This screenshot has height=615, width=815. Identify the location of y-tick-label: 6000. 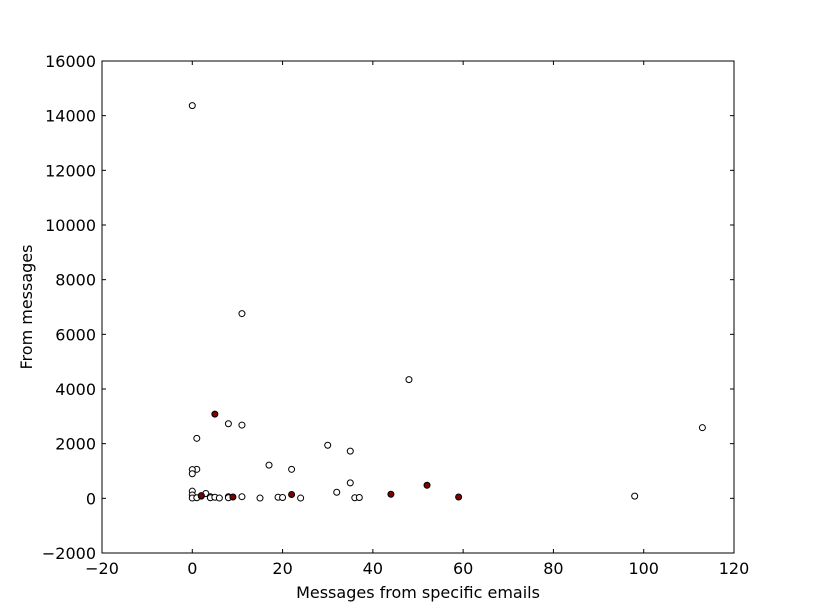
(75, 334).